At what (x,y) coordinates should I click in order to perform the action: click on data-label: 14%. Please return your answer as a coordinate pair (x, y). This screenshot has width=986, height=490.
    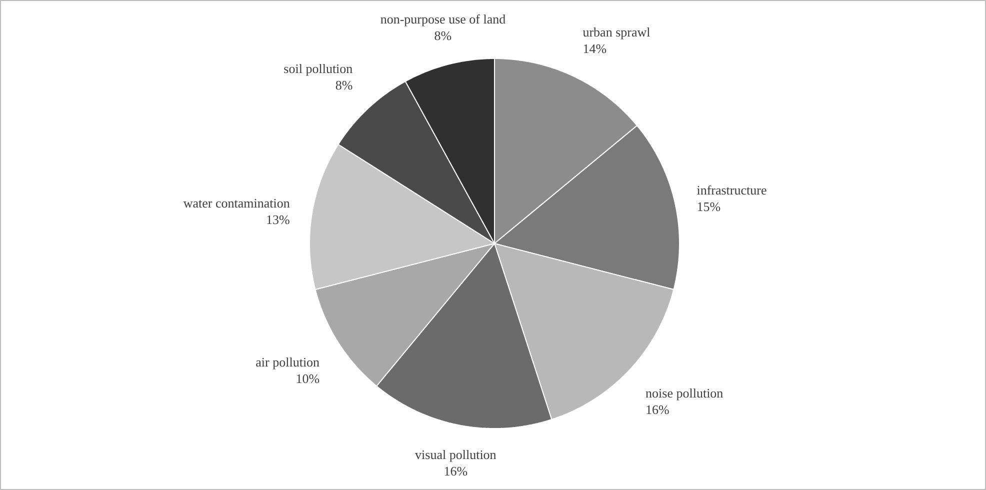
    Looking at the image, I should click on (594, 48).